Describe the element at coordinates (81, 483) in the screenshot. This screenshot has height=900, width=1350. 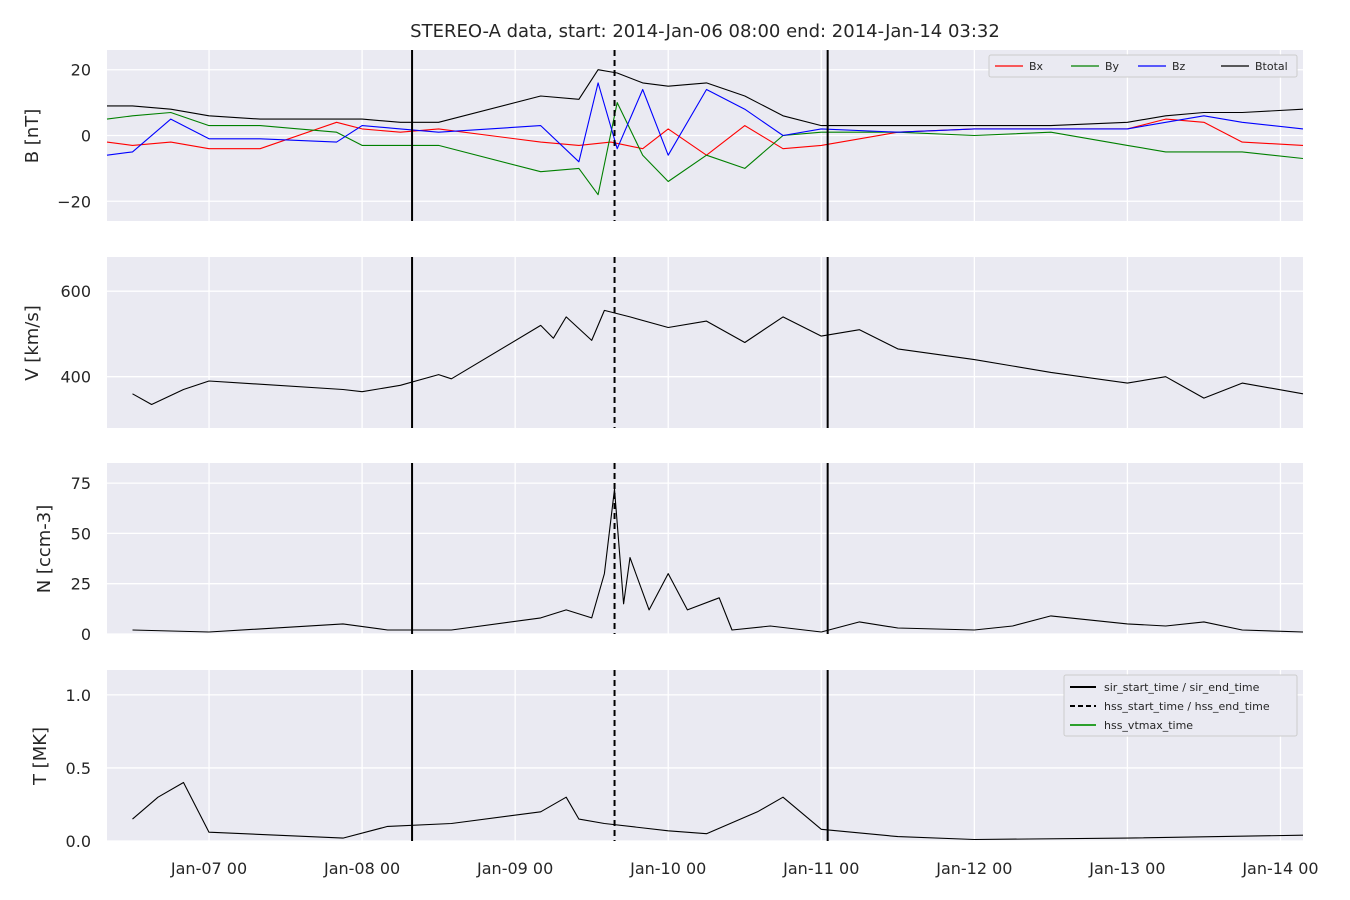
I see `y-tick-label: 75` at that location.